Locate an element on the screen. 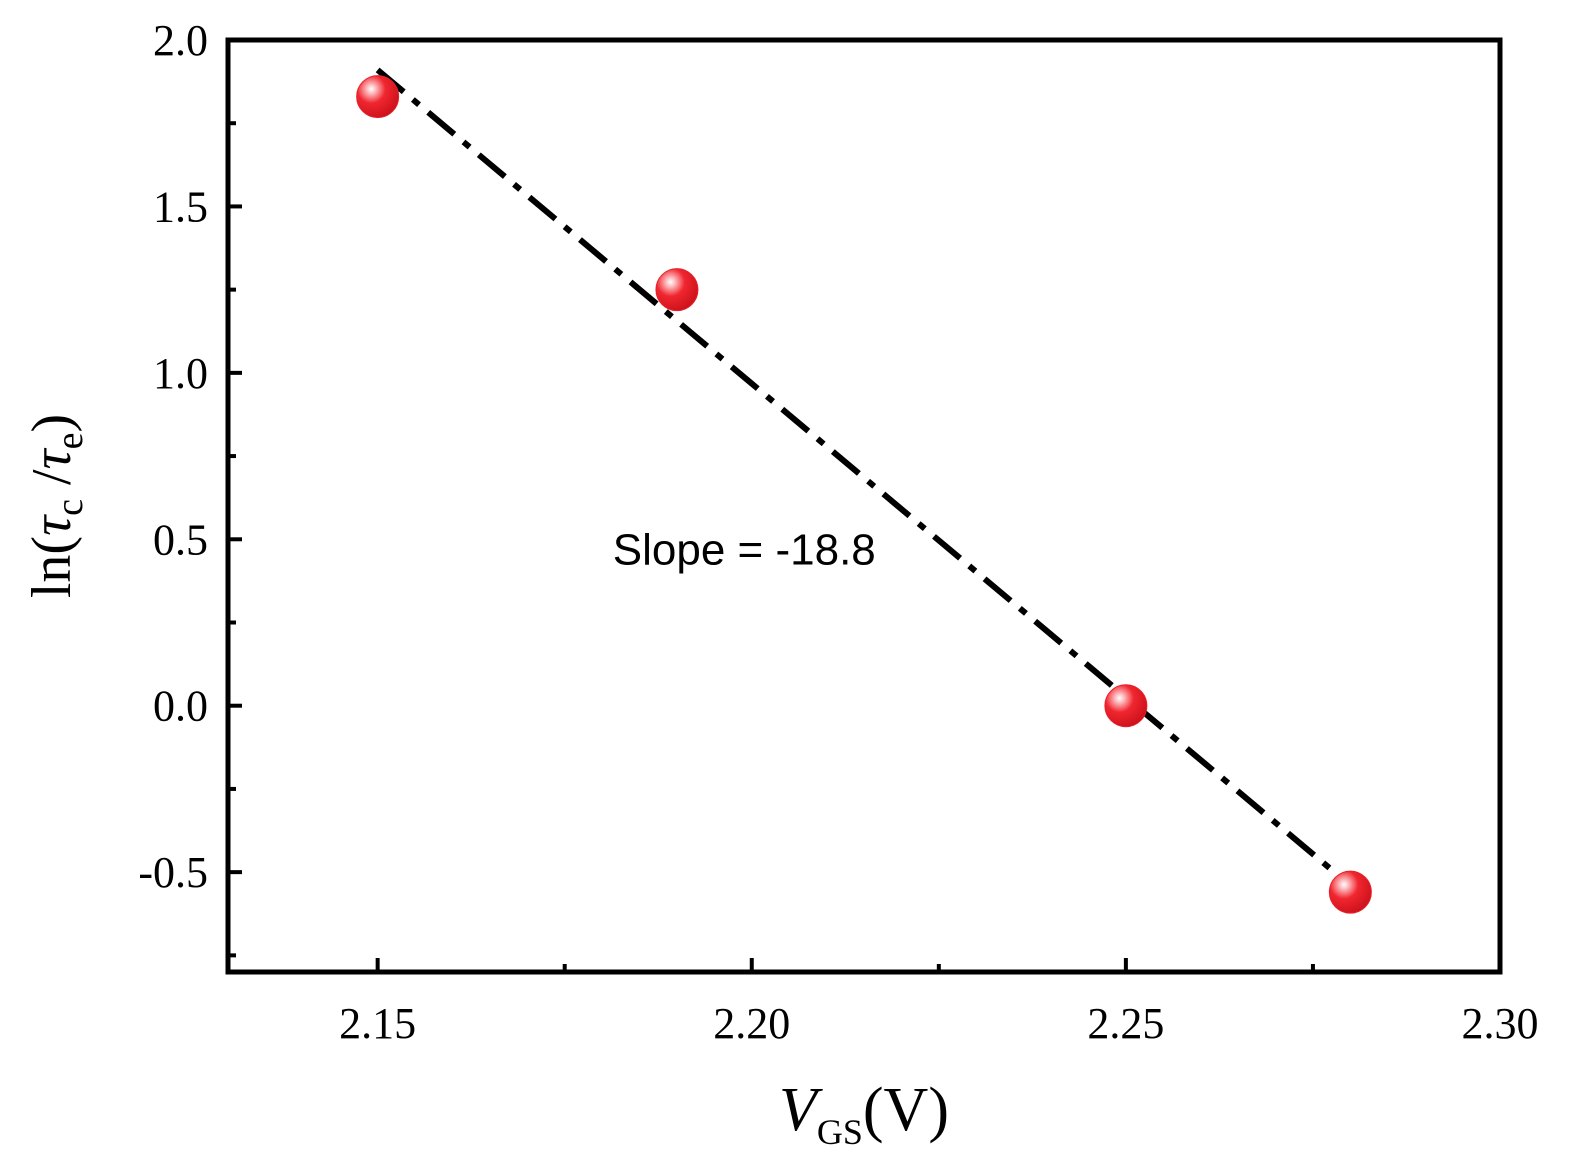 This screenshot has width=1575, height=1170. y-axis-title-part: e is located at coordinates (70, 441).